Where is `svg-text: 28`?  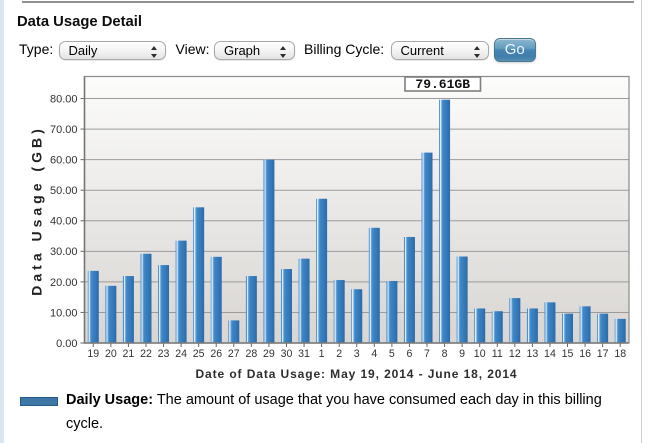 svg-text: 28 is located at coordinates (251, 354).